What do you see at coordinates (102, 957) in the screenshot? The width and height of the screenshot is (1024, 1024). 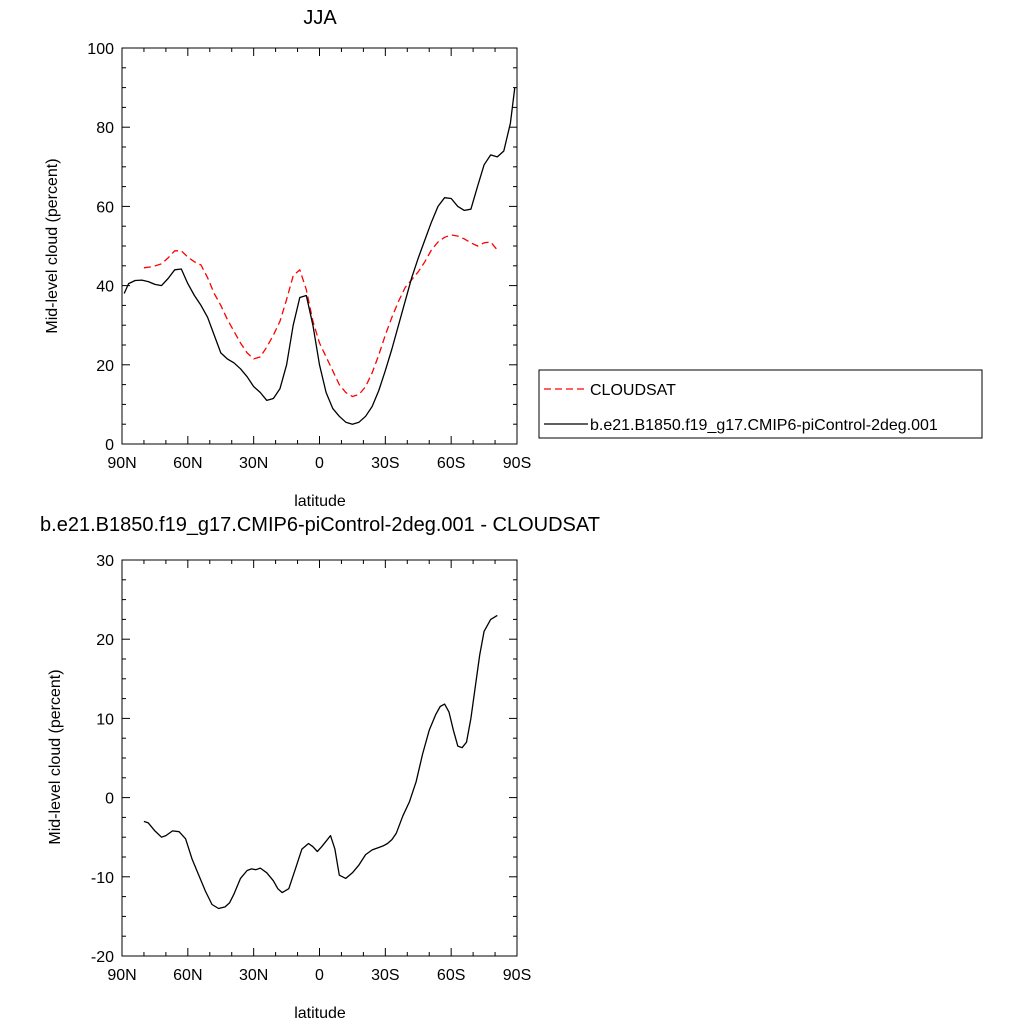 I see `bottom-y-tick-label: -20` at bounding box center [102, 957].